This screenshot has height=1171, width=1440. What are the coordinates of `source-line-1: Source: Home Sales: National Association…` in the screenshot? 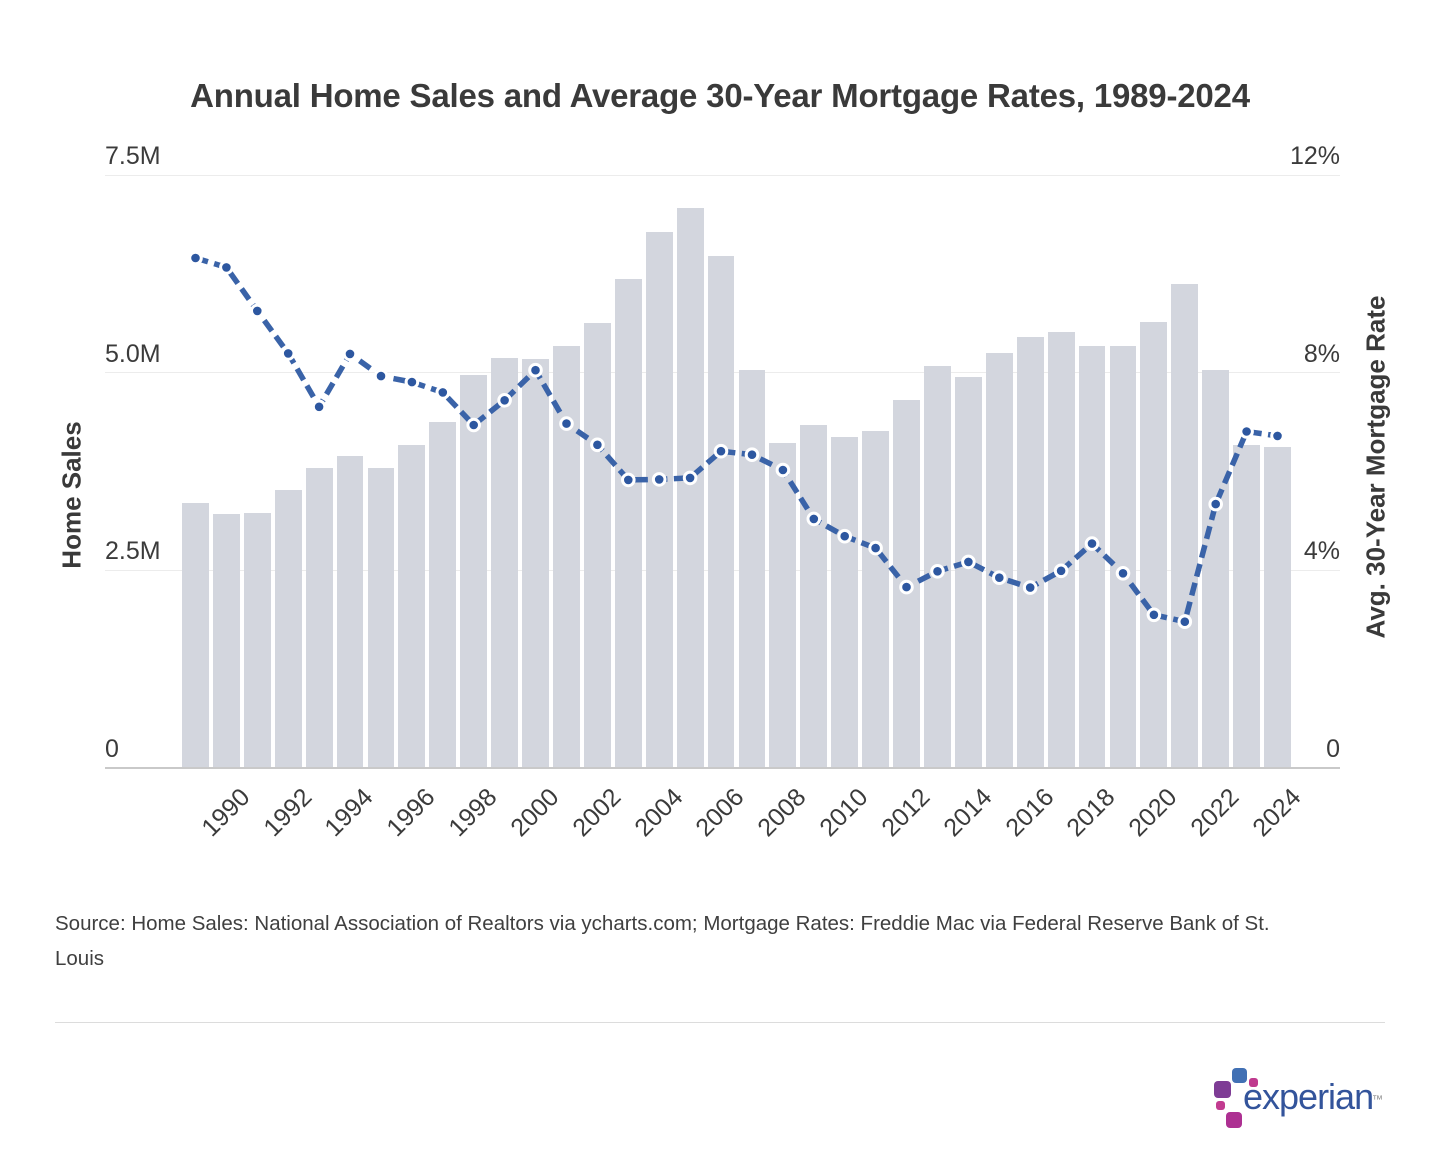 It's located at (662, 923).